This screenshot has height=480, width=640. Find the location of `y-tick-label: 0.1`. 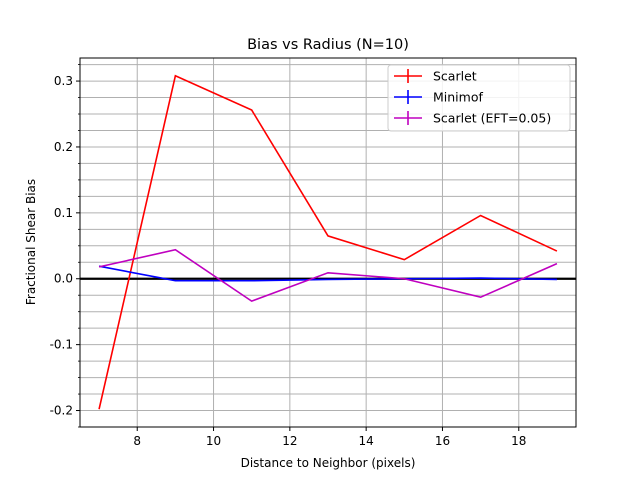

y-tick-label: 0.1 is located at coordinates (63, 213).